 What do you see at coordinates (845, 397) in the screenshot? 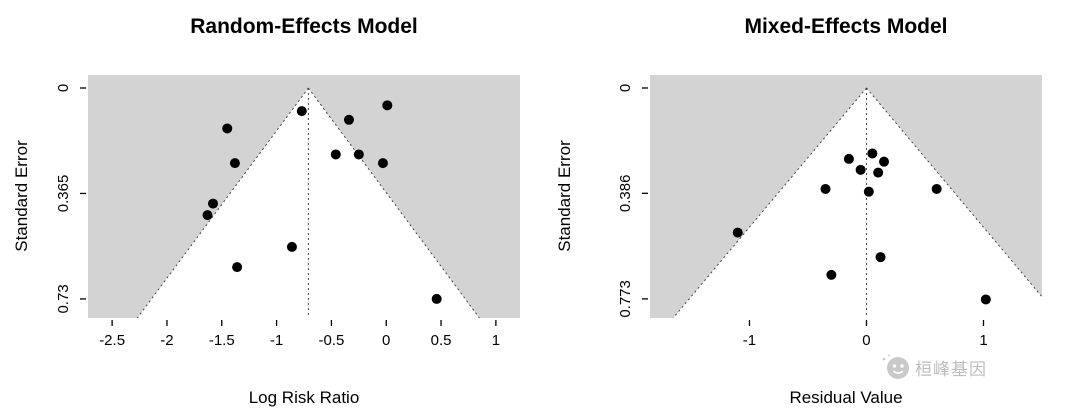
I see `x-axis-label: Residual Value` at bounding box center [845, 397].